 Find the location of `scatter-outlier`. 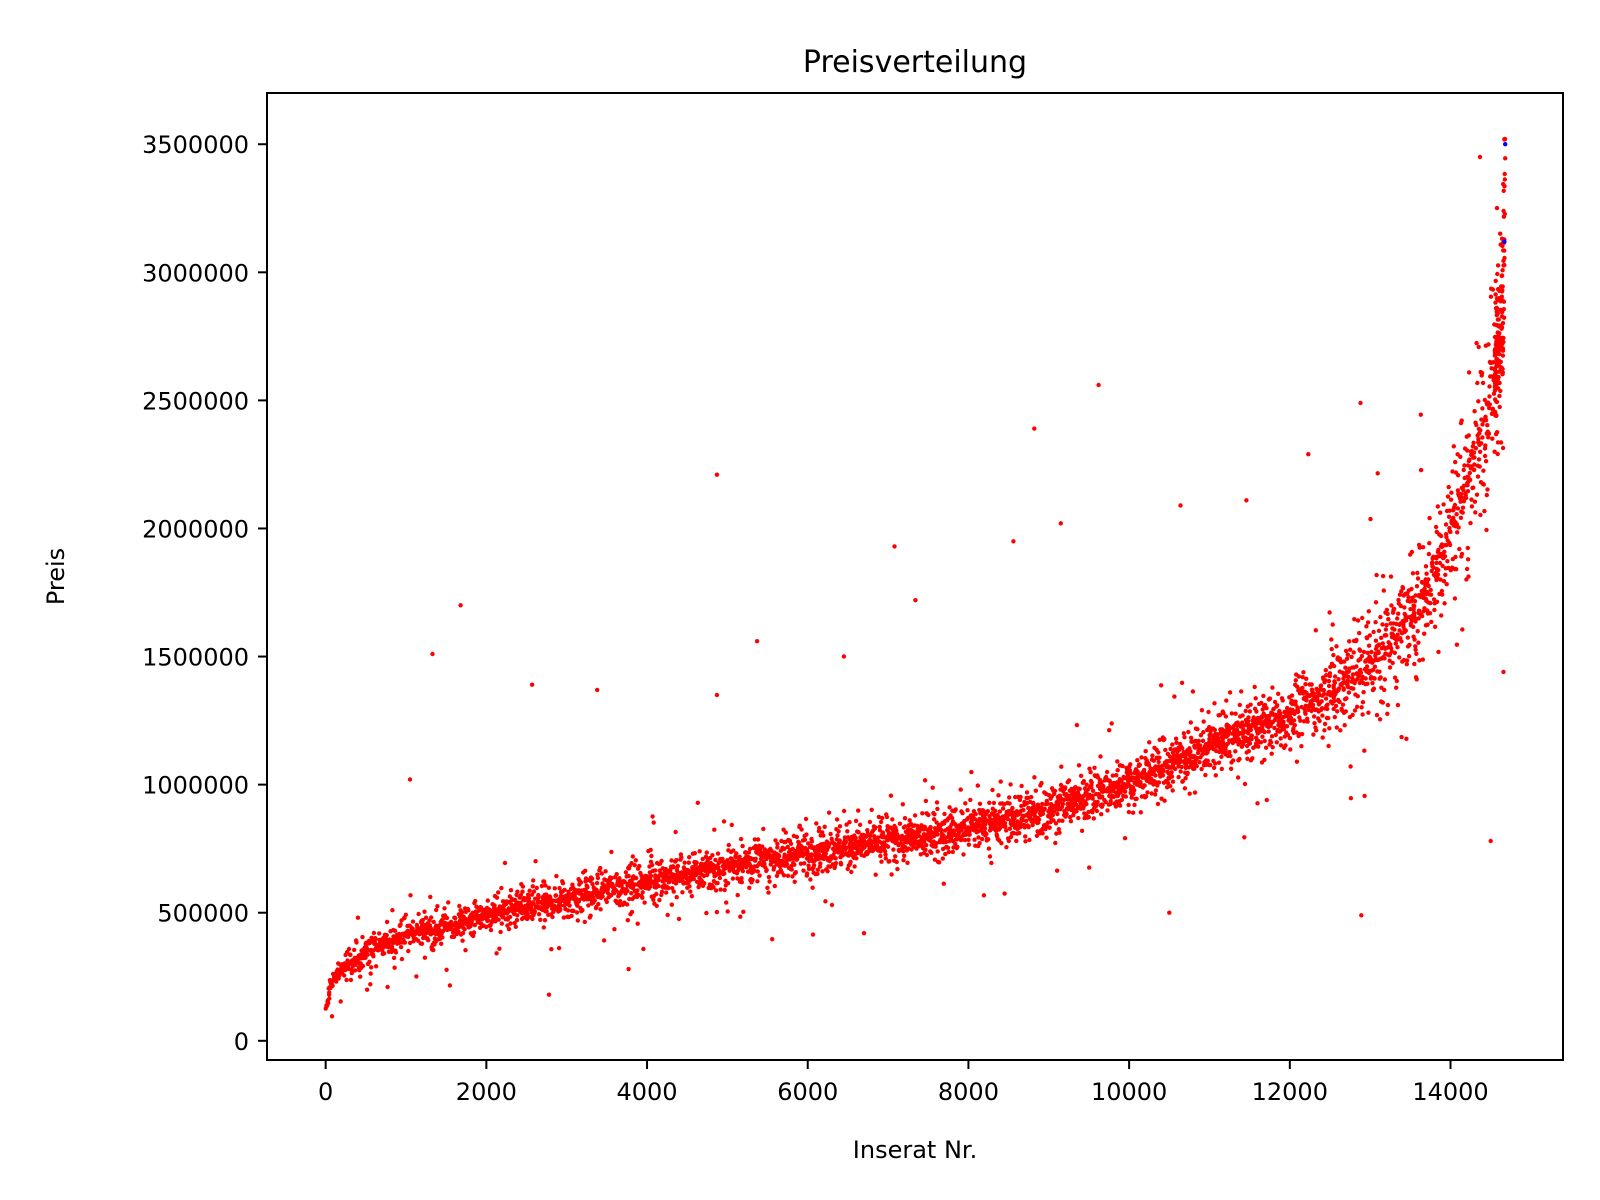

scatter-outlier is located at coordinates (597, 690).